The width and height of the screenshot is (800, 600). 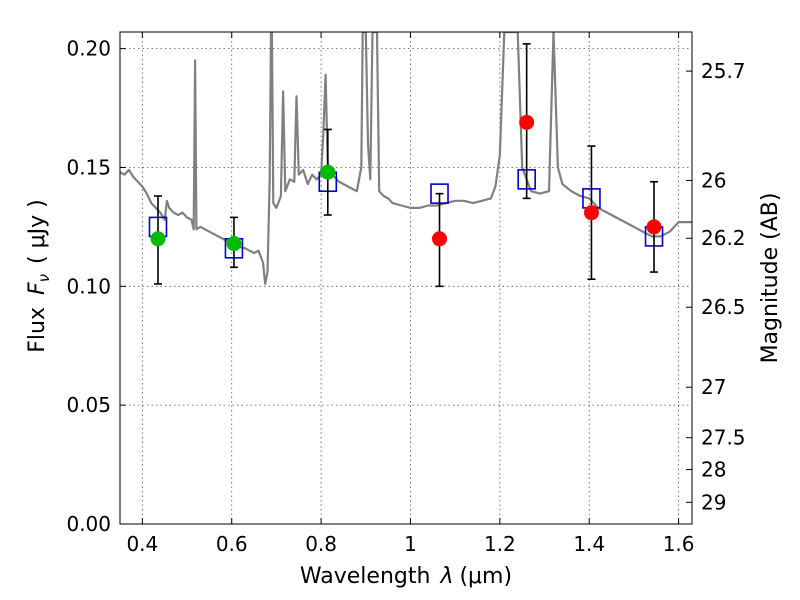 What do you see at coordinates (723, 238) in the screenshot?
I see `right-tick-label: 26.2` at bounding box center [723, 238].